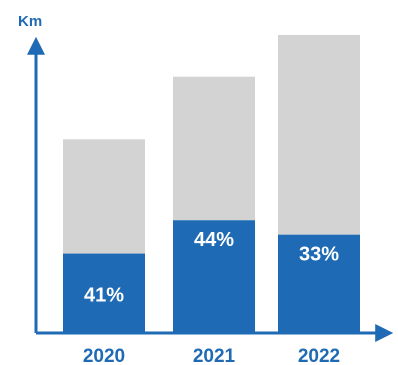 The image size is (398, 365). Describe the element at coordinates (319, 283) in the screenshot. I see `bar-share-2022` at that location.